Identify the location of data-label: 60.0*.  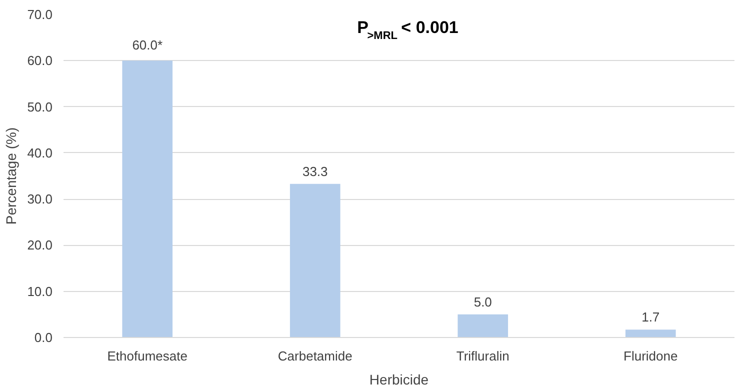
(147, 45).